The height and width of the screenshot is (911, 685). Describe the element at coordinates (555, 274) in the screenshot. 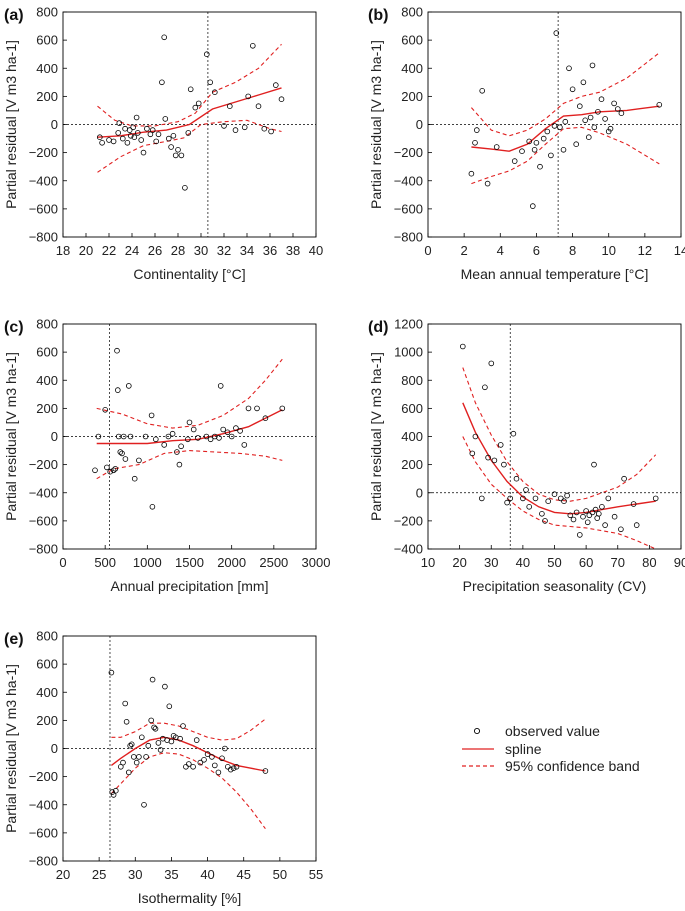

I see `x-axis-label: Mean annual temperature [°C]` at that location.